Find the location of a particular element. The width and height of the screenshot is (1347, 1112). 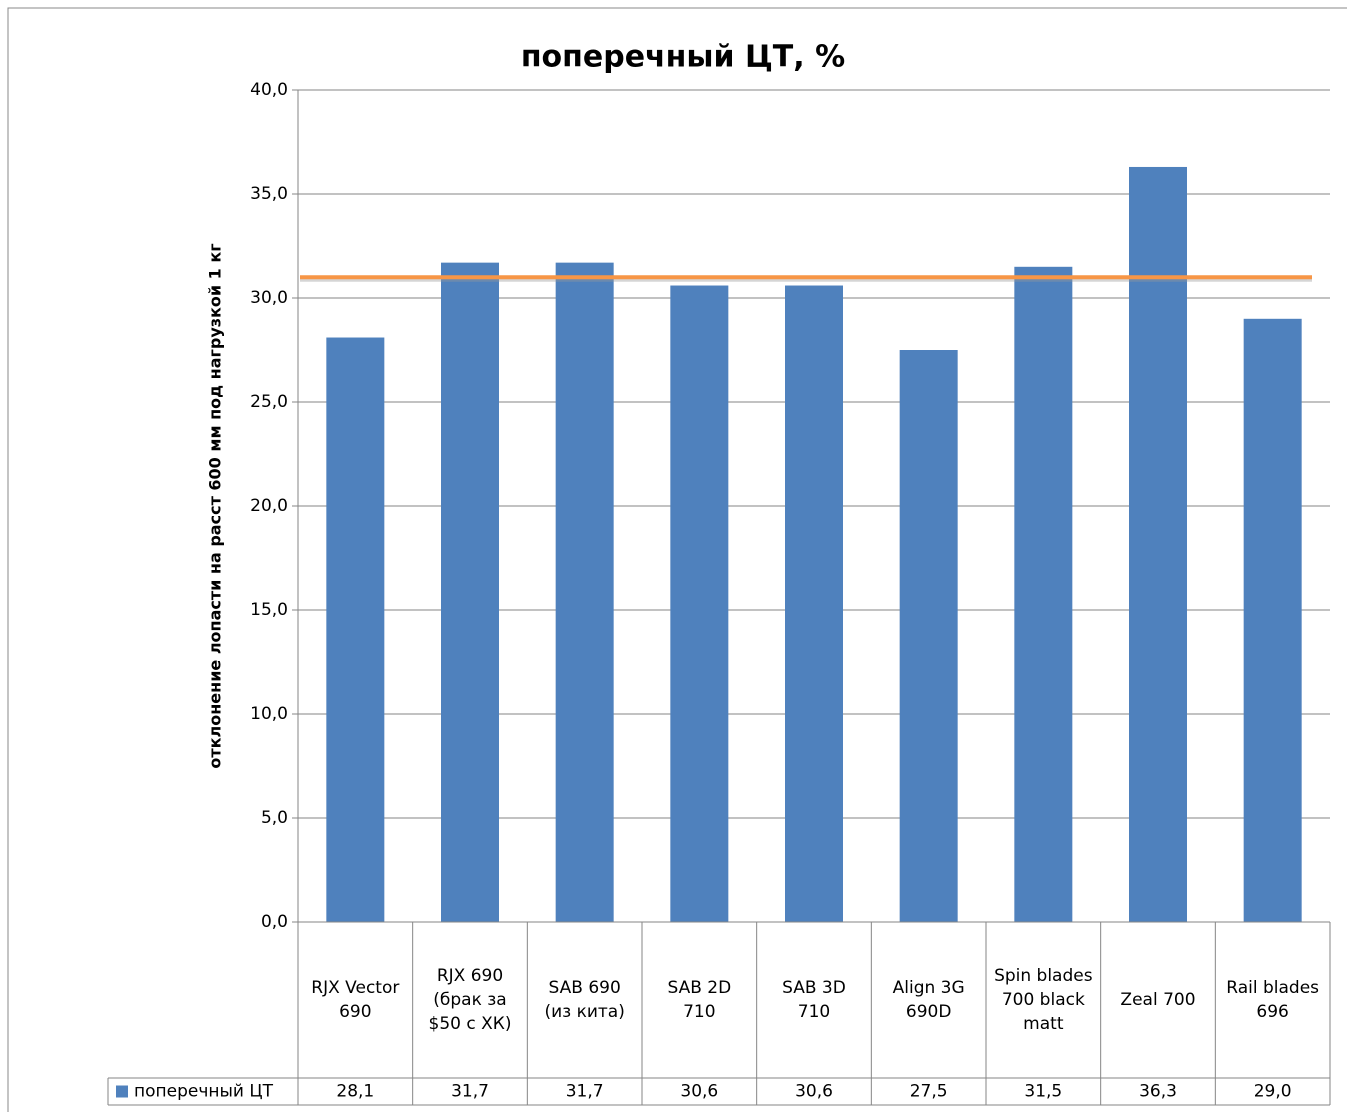

y-tick-label: 0,0 is located at coordinates (274, 922).